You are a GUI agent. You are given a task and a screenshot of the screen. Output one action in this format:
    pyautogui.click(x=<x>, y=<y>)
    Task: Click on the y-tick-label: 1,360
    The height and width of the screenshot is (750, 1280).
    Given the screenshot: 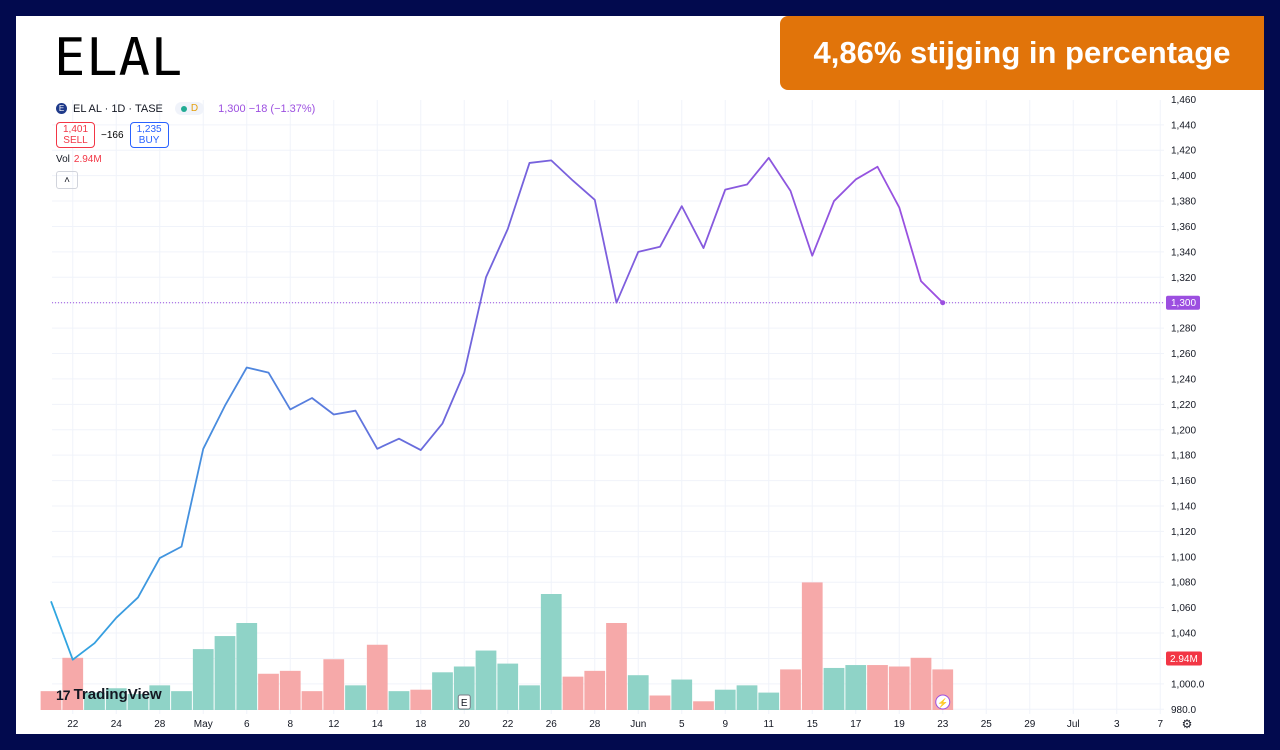 What is the action you would take?
    pyautogui.click(x=1183, y=227)
    